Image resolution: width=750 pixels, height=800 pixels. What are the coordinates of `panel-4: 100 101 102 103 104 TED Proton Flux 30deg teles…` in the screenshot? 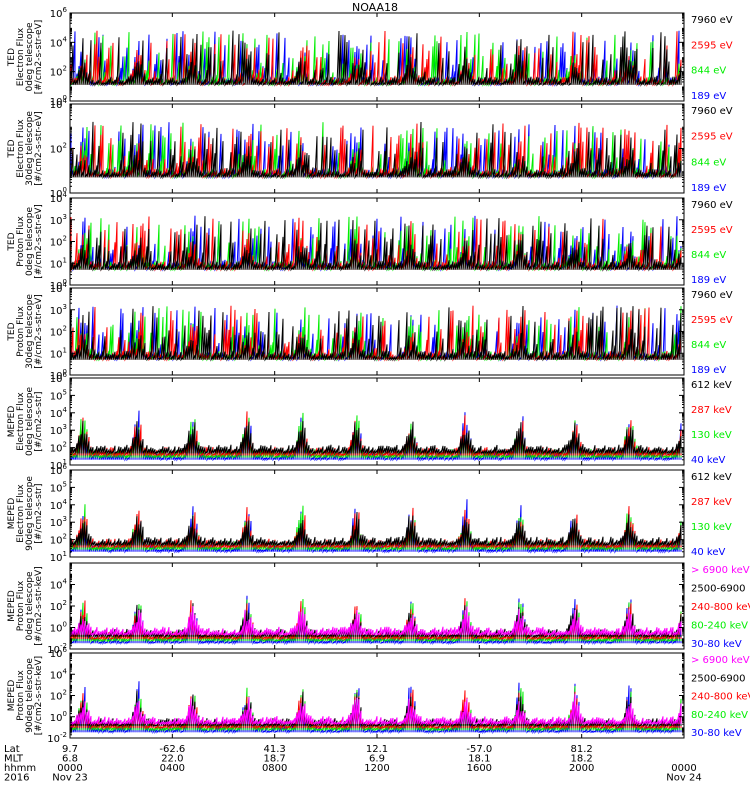 It's located at (370, 331).